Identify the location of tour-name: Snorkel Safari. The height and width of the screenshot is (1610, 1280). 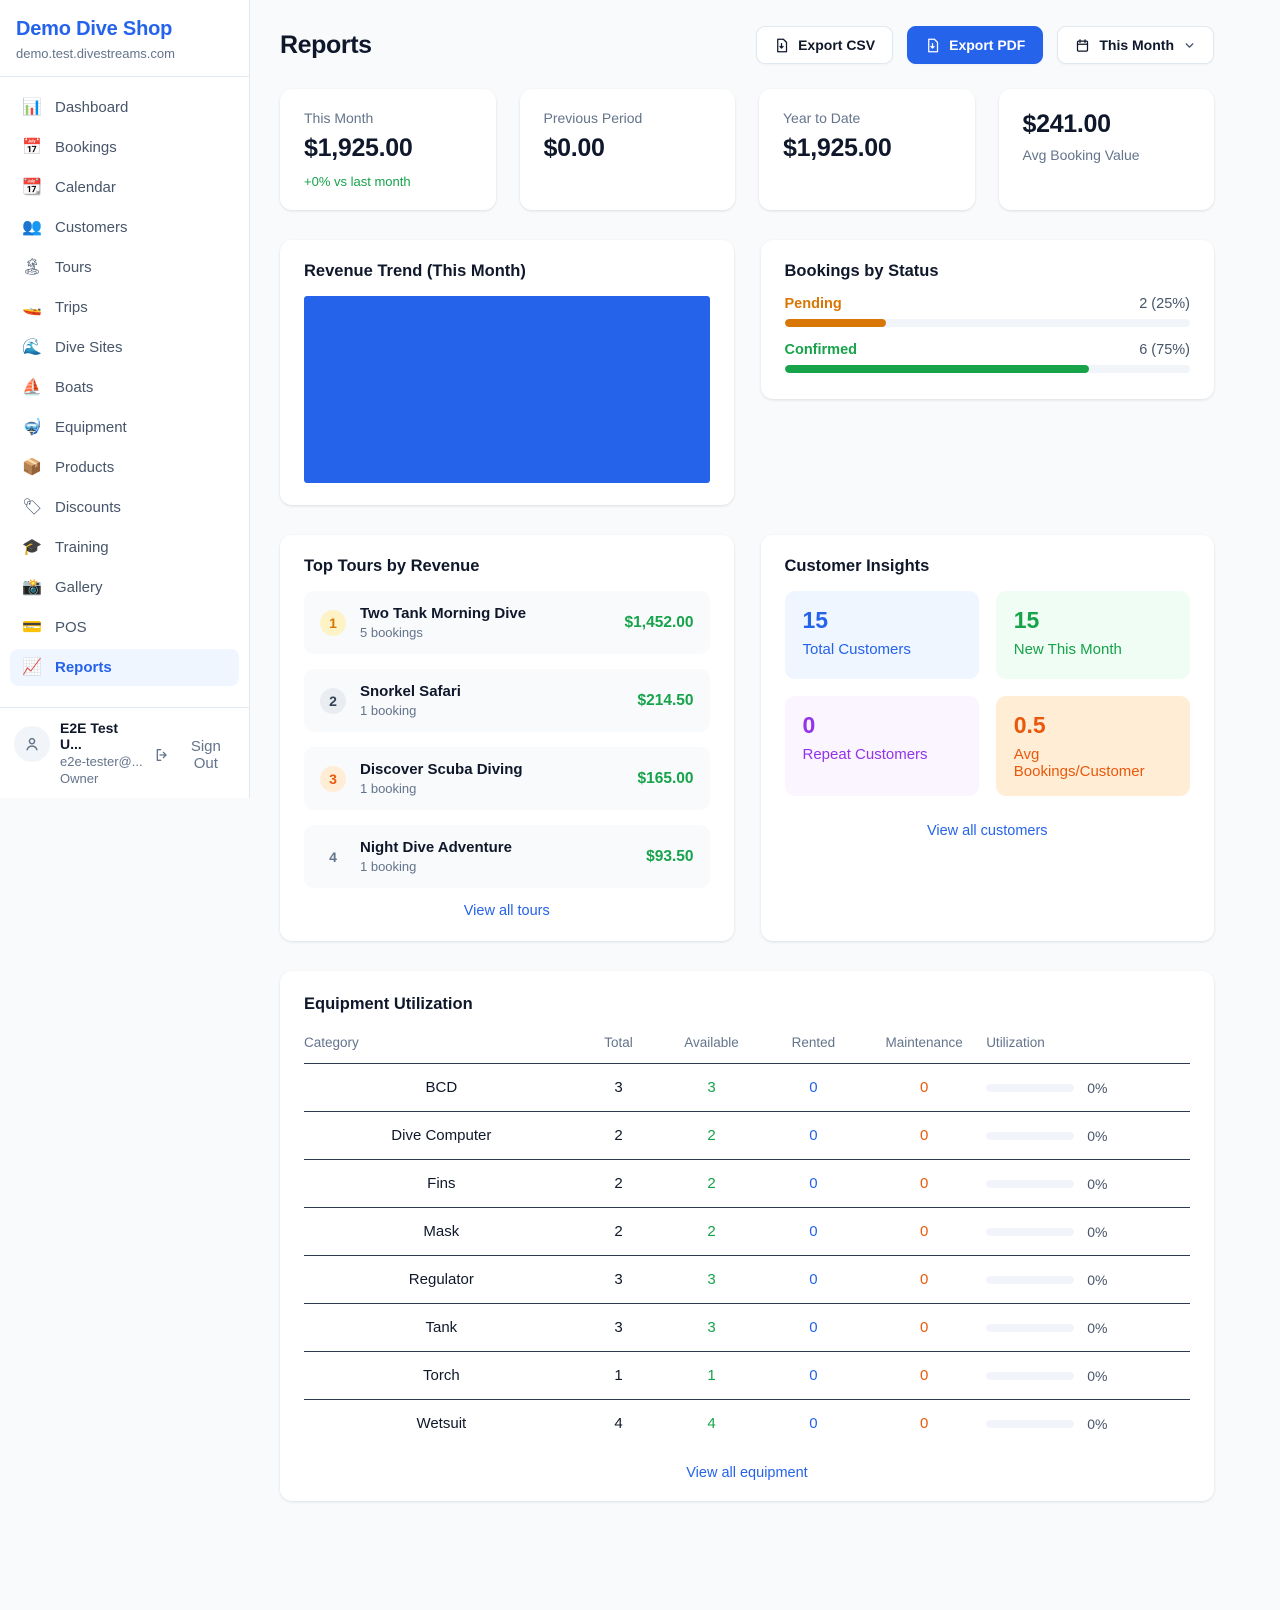
(410, 691).